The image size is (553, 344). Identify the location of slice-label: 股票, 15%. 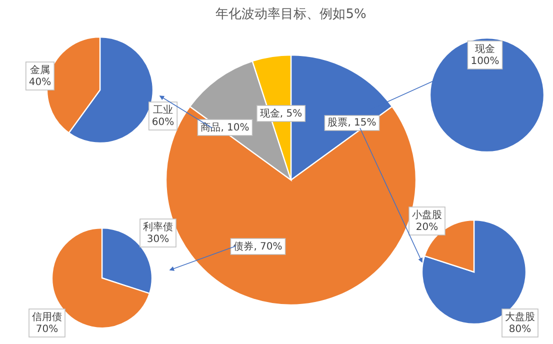
(352, 123).